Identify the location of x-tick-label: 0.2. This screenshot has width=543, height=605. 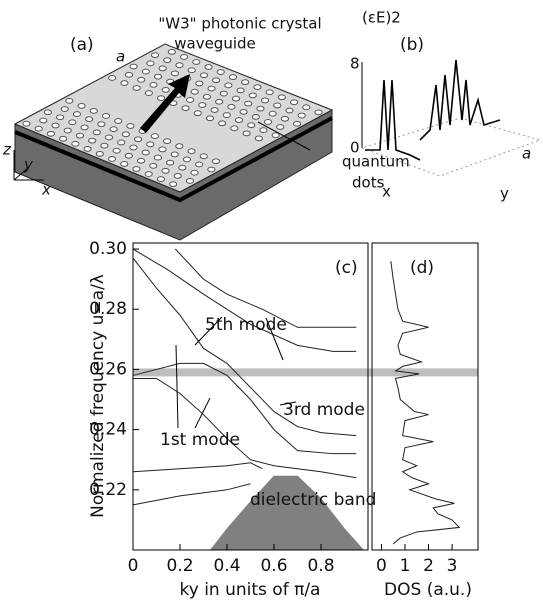
(179, 566).